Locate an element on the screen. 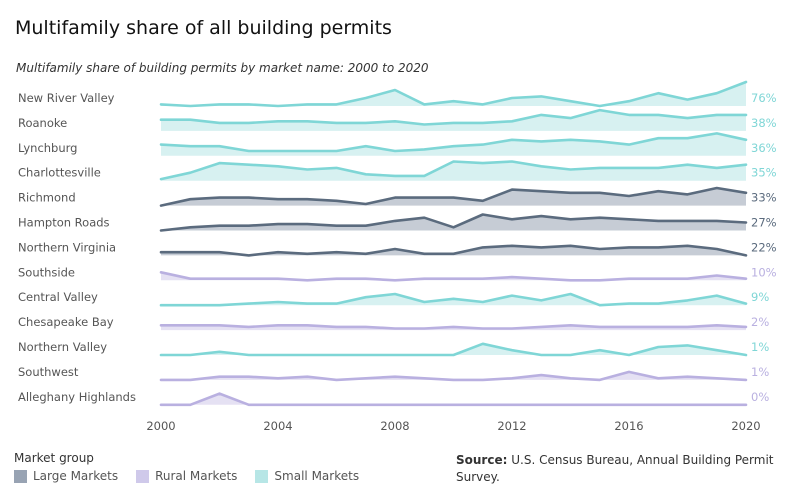 The image size is (799, 499). line-hampton-roads is located at coordinates (453, 222).